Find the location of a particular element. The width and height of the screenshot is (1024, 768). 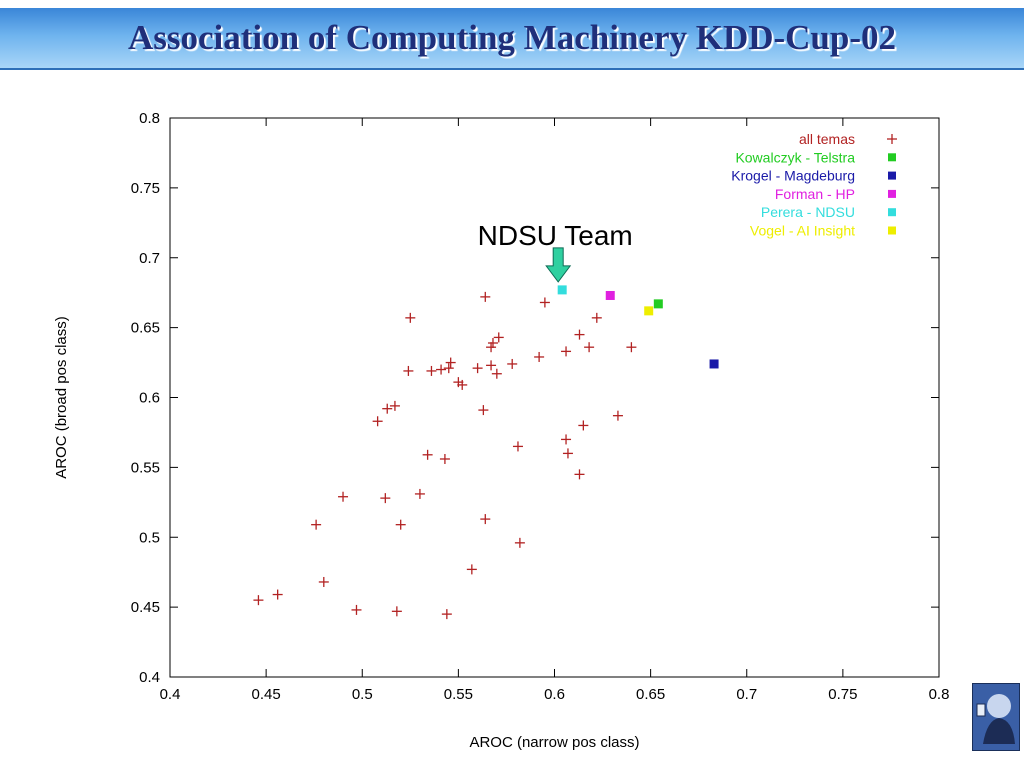

x-tick-label: 0.5 is located at coordinates (362, 694).